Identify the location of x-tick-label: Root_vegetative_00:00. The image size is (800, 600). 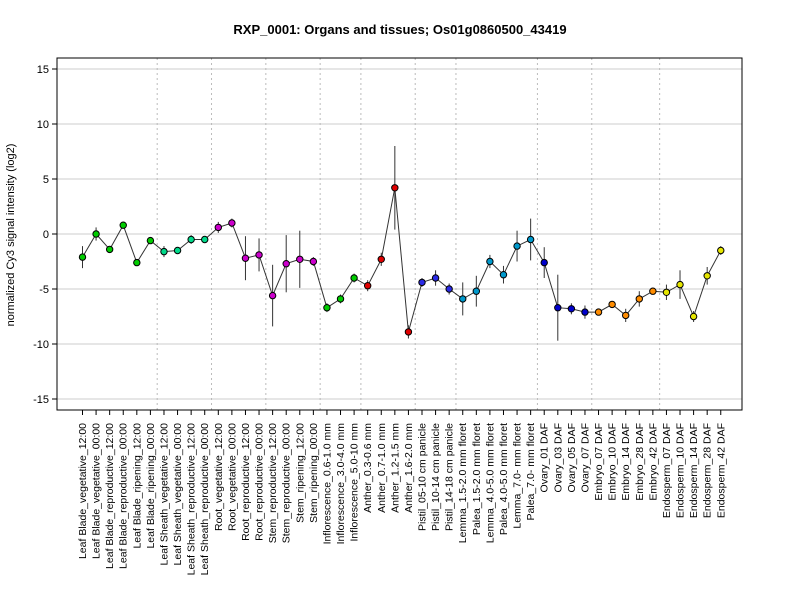
(232, 477).